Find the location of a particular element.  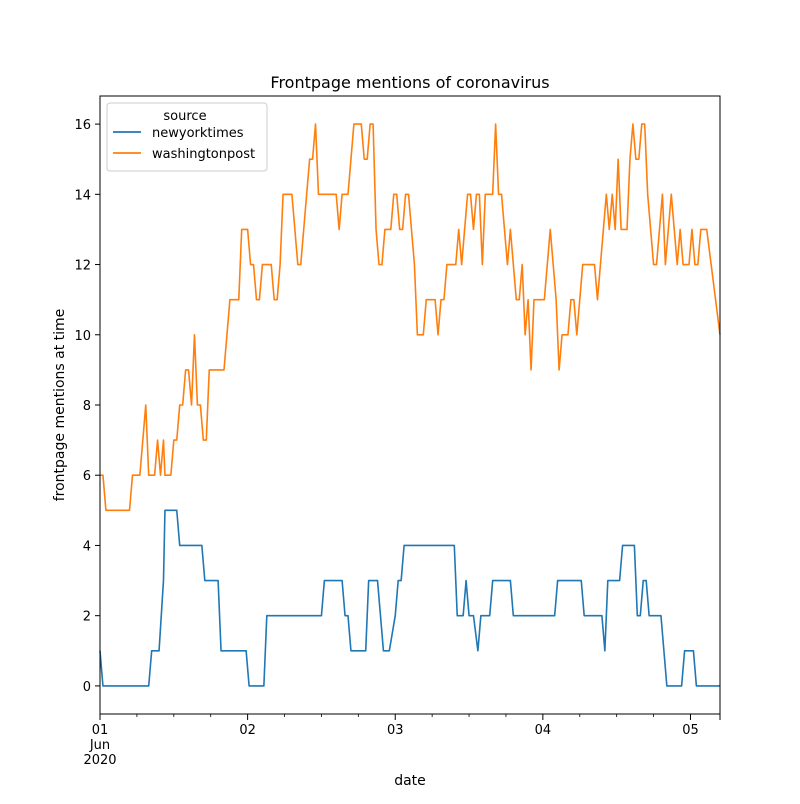

x-tick-label: 04 is located at coordinates (543, 730).